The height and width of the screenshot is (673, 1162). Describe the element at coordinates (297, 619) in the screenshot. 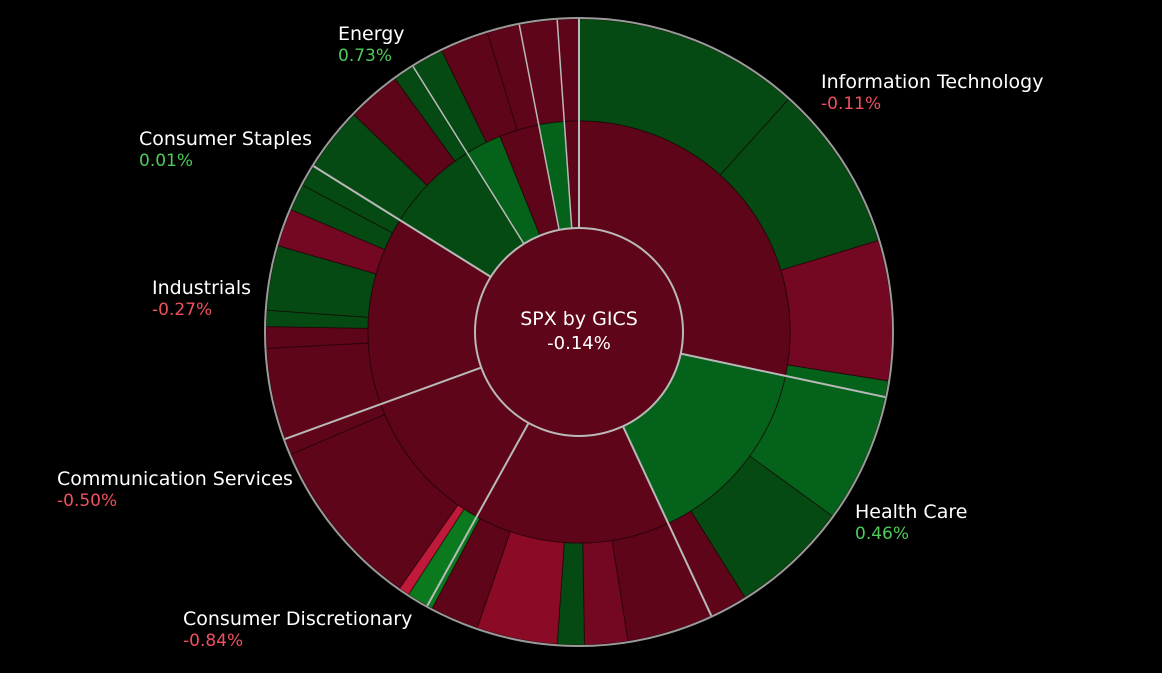

I see `sector-name-label: Consumer Discretionary` at that location.